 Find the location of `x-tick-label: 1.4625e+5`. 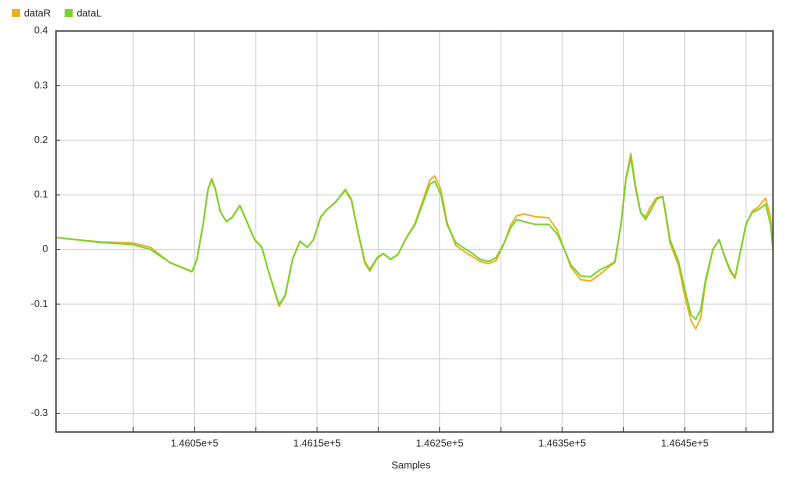

x-tick-label: 1.4625e+5 is located at coordinates (440, 444).